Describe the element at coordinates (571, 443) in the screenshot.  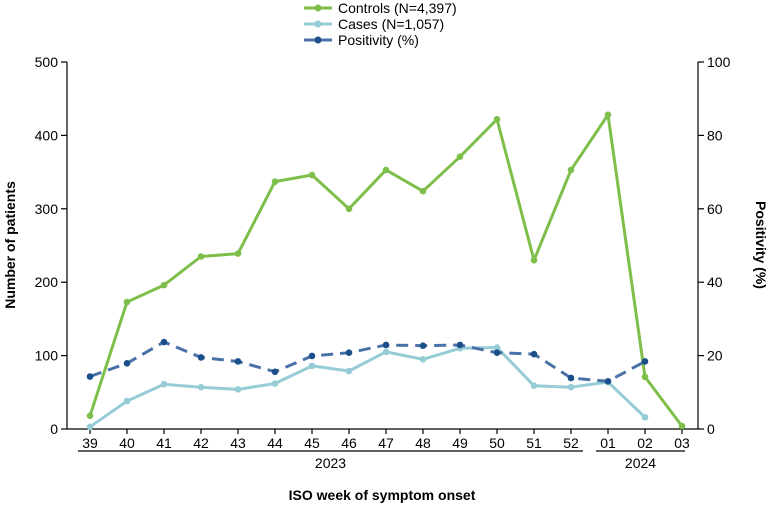
I see `x-tick-label: 52` at that location.